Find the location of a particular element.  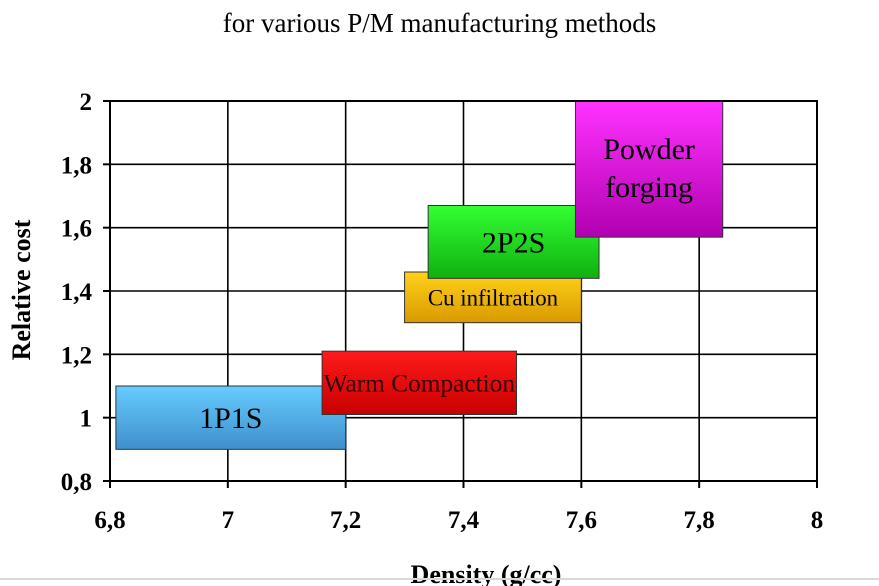

chart-title: for various P/M manufacturing methods is located at coordinates (439, 23).